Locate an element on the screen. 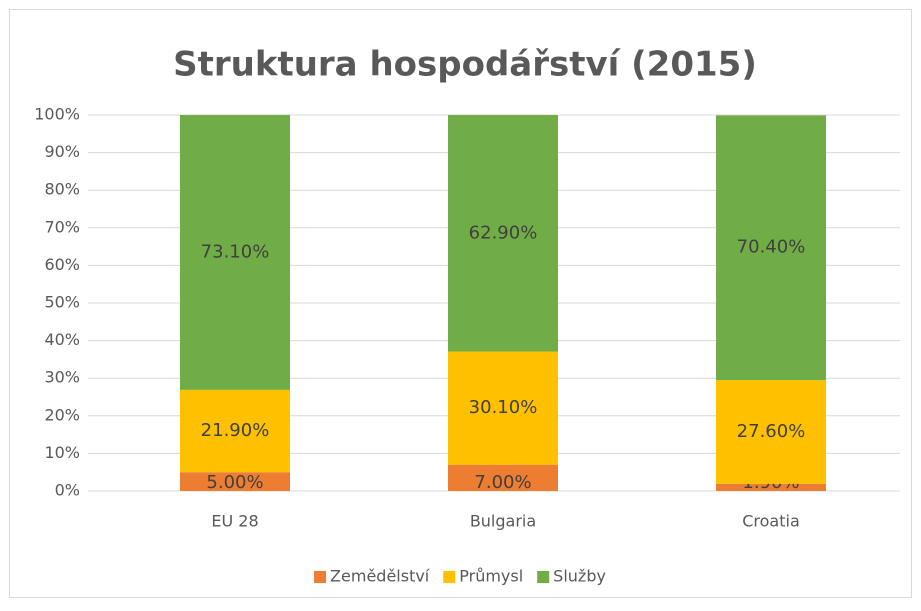 This screenshot has width=921, height=611. data-label: 27.60% is located at coordinates (771, 431).